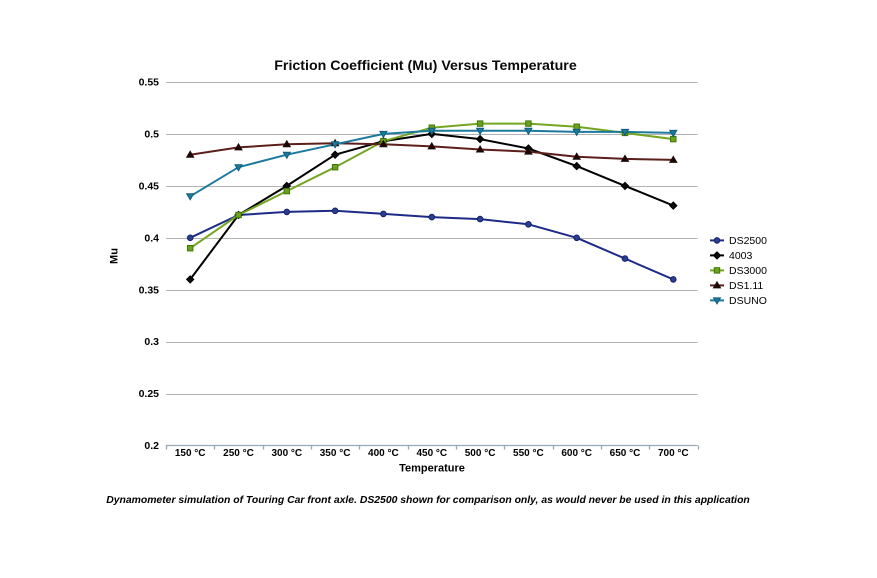 The image size is (877, 578). What do you see at coordinates (432, 469) in the screenshot?
I see `svg-text: Temperature` at bounding box center [432, 469].